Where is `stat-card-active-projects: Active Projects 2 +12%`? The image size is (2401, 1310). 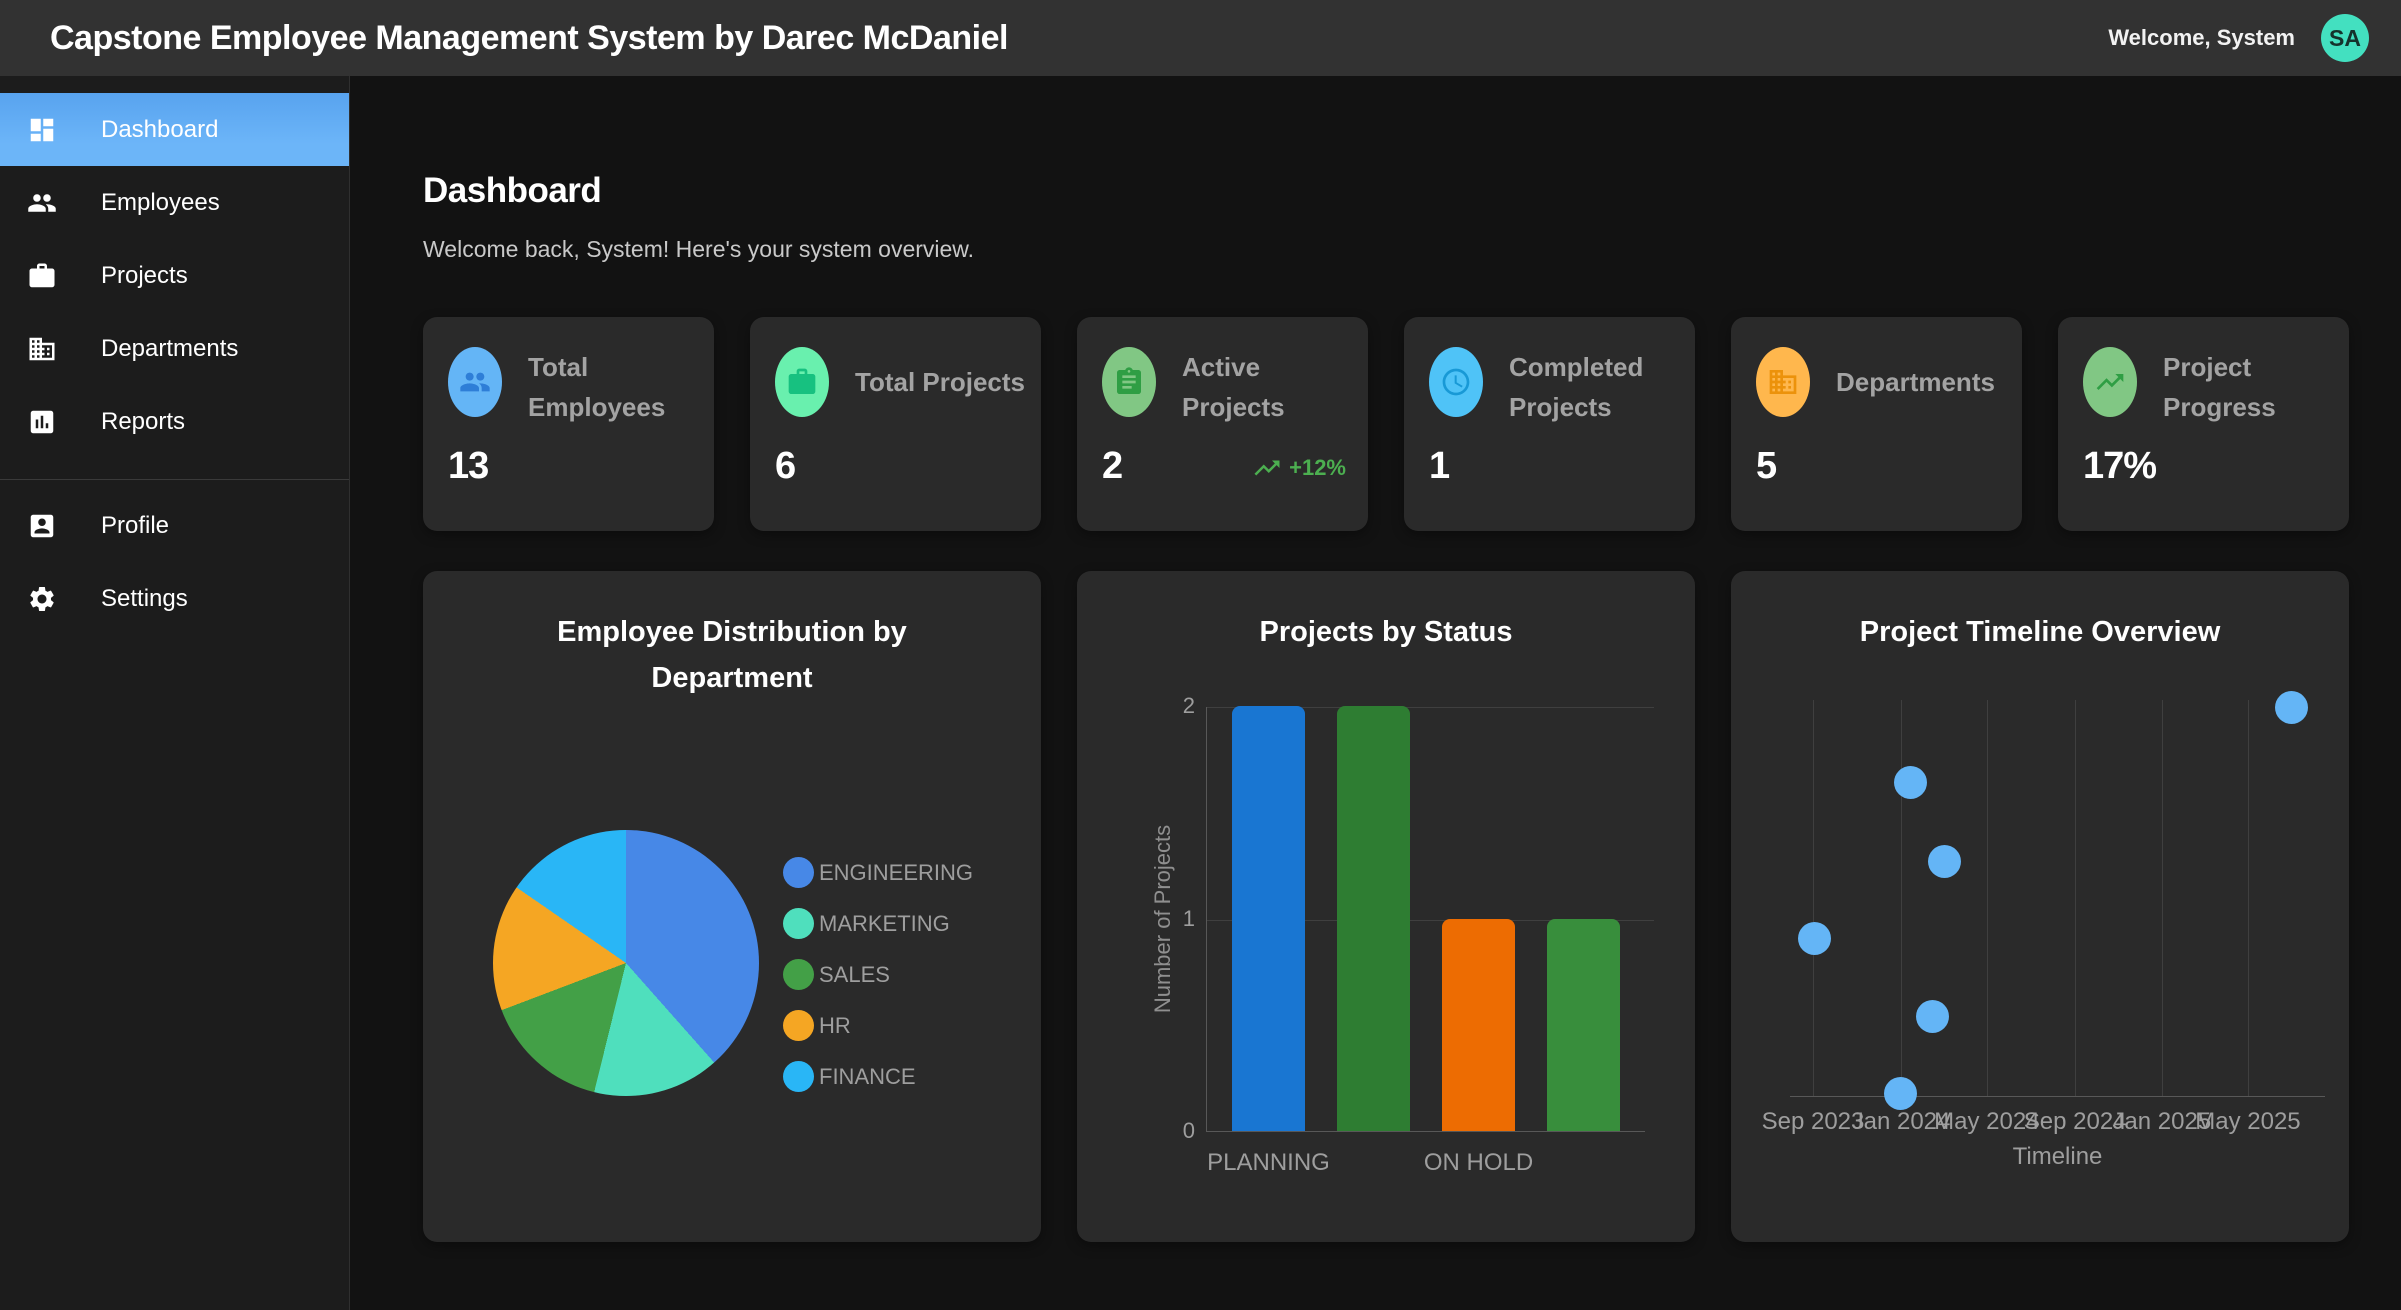
stat-card-active-projects: Active Projects 2 +12% is located at coordinates (1222, 424).